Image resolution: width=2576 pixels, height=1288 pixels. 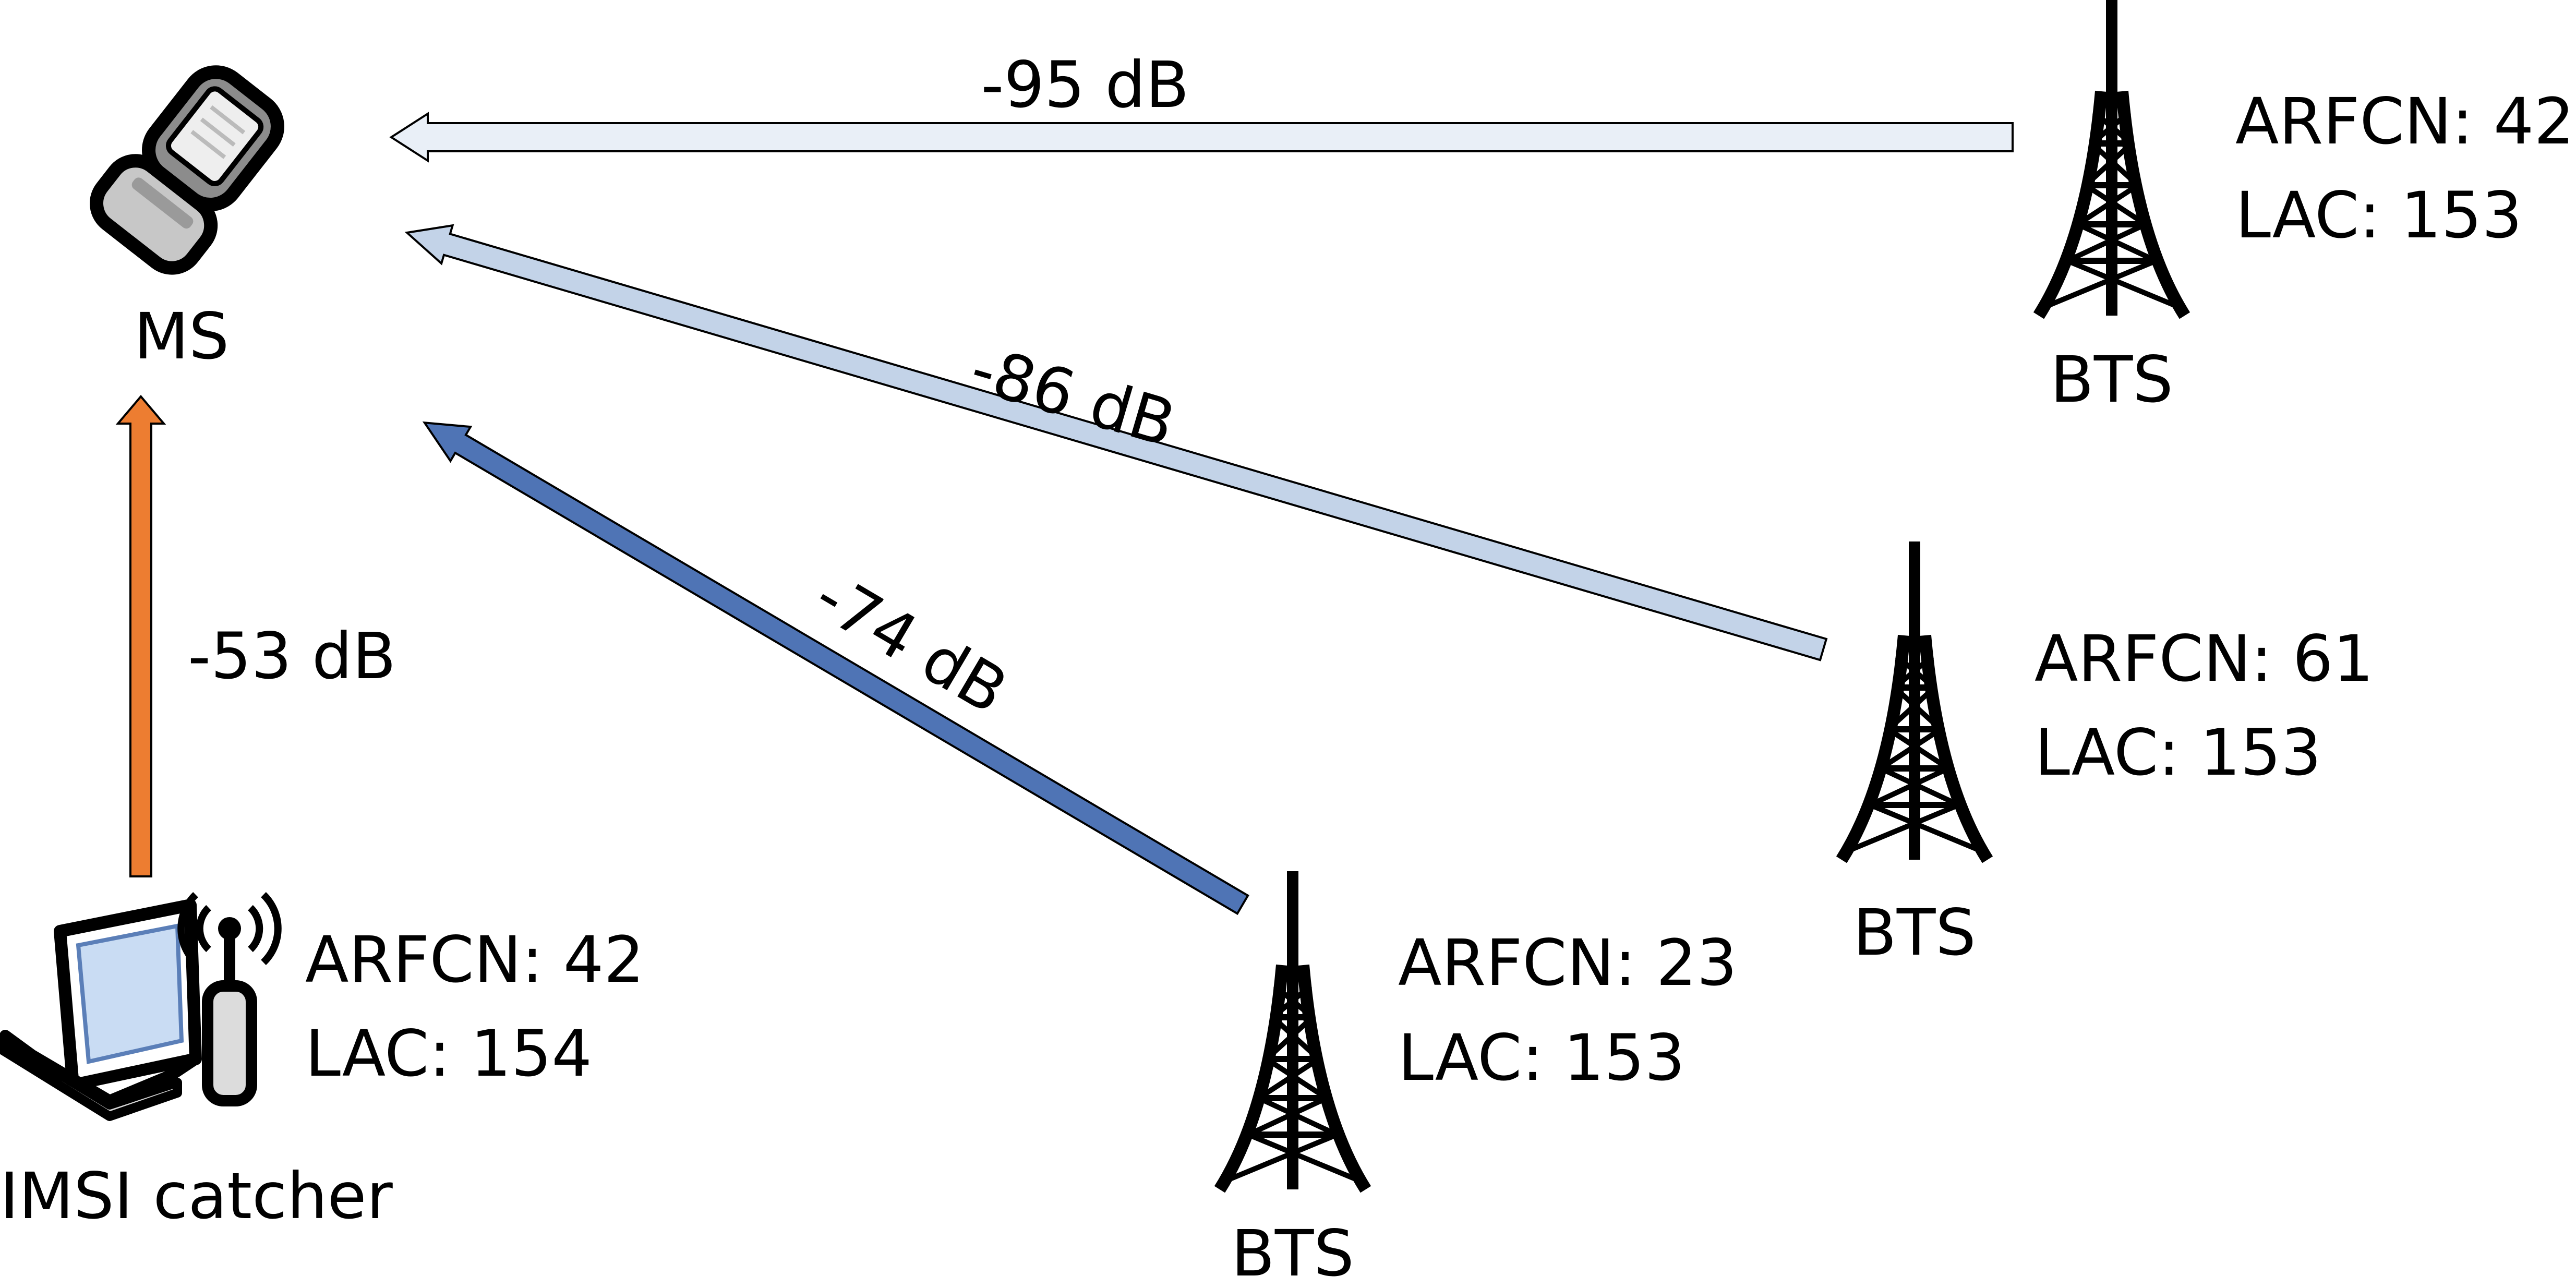 I want to click on node-bts-bottom: BTS ARFCN: 23 LAC: 153, so click(x=1478, y=1079).